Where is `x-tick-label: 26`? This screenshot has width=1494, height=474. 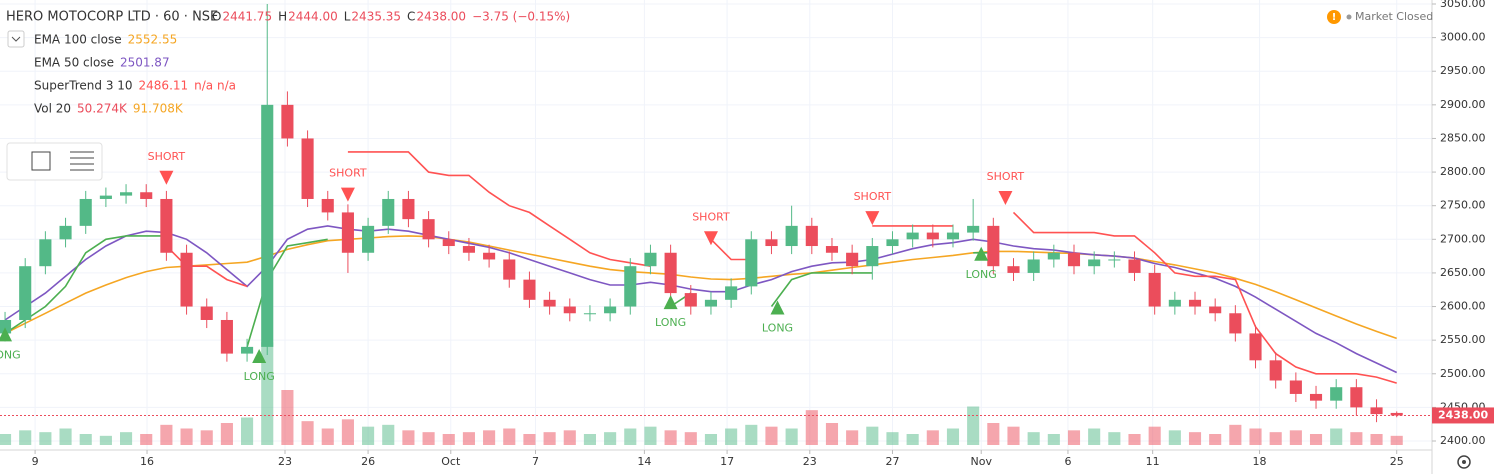
x-tick-label: 26 is located at coordinates (368, 461).